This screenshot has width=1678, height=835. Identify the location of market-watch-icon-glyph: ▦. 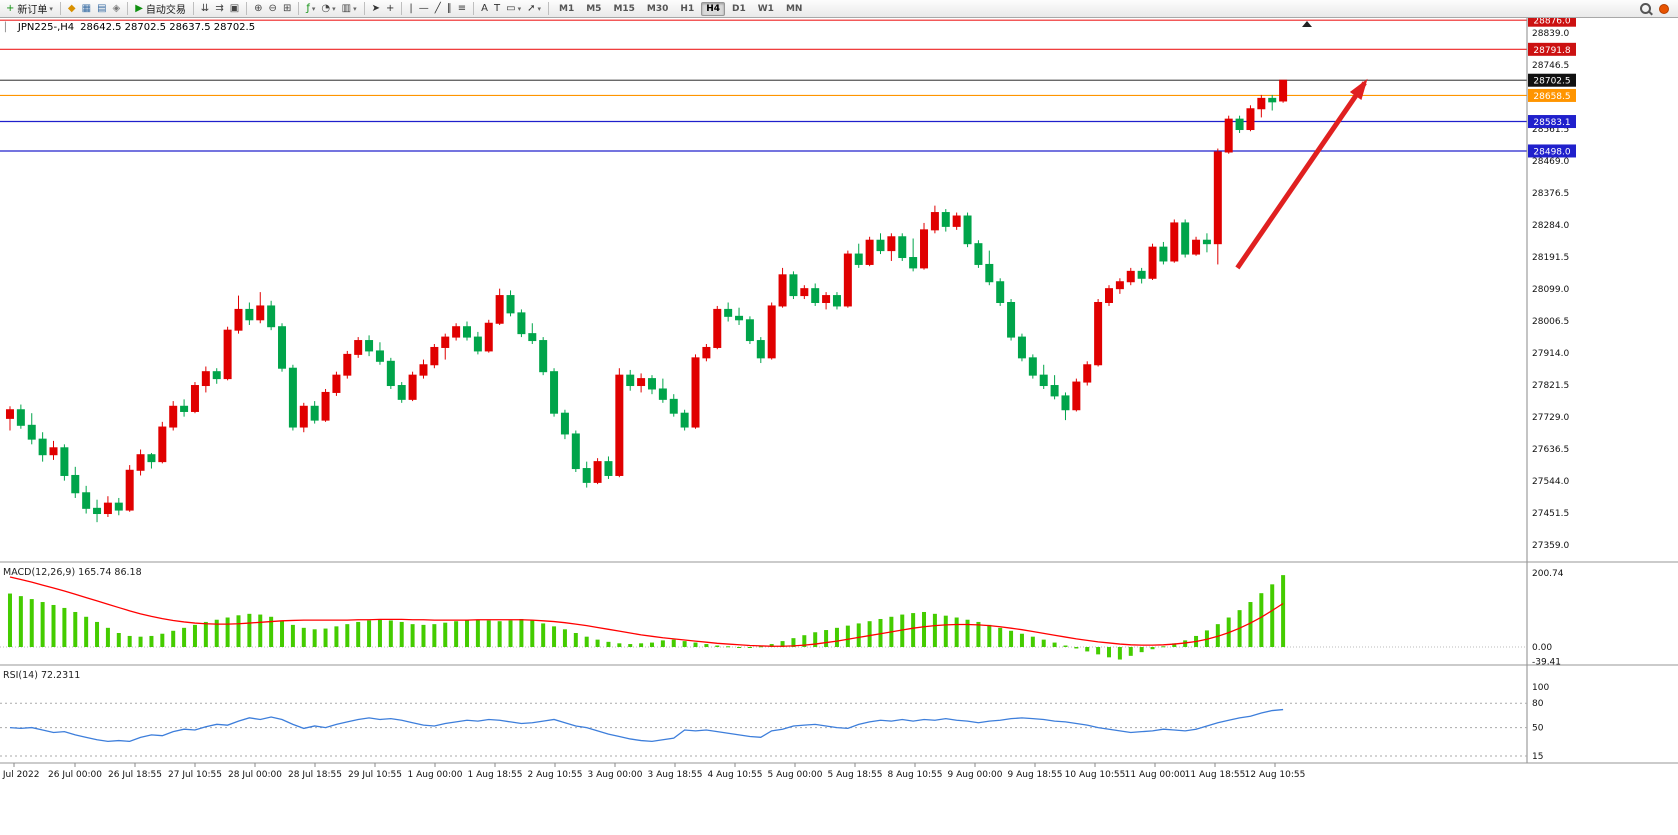
(86, 8).